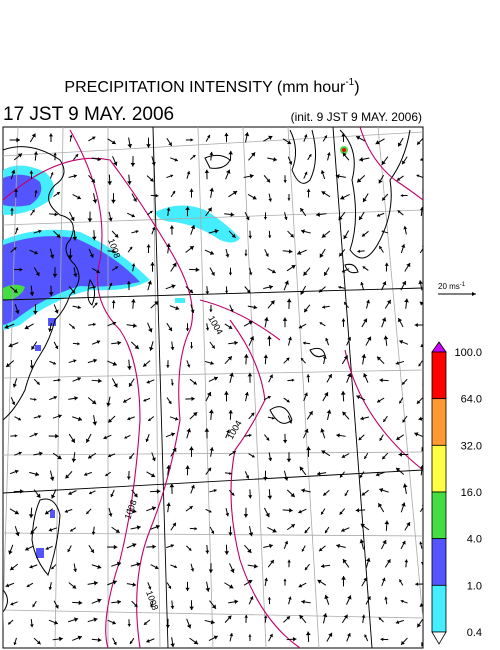 The image size is (500, 650). I want to click on wind-scale-label: 20 ms-1, so click(452, 286).